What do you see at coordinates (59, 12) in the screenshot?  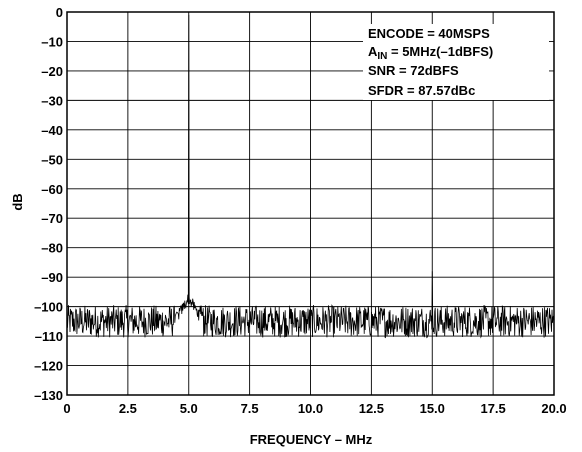 I see `y-tick-label: 0` at bounding box center [59, 12].